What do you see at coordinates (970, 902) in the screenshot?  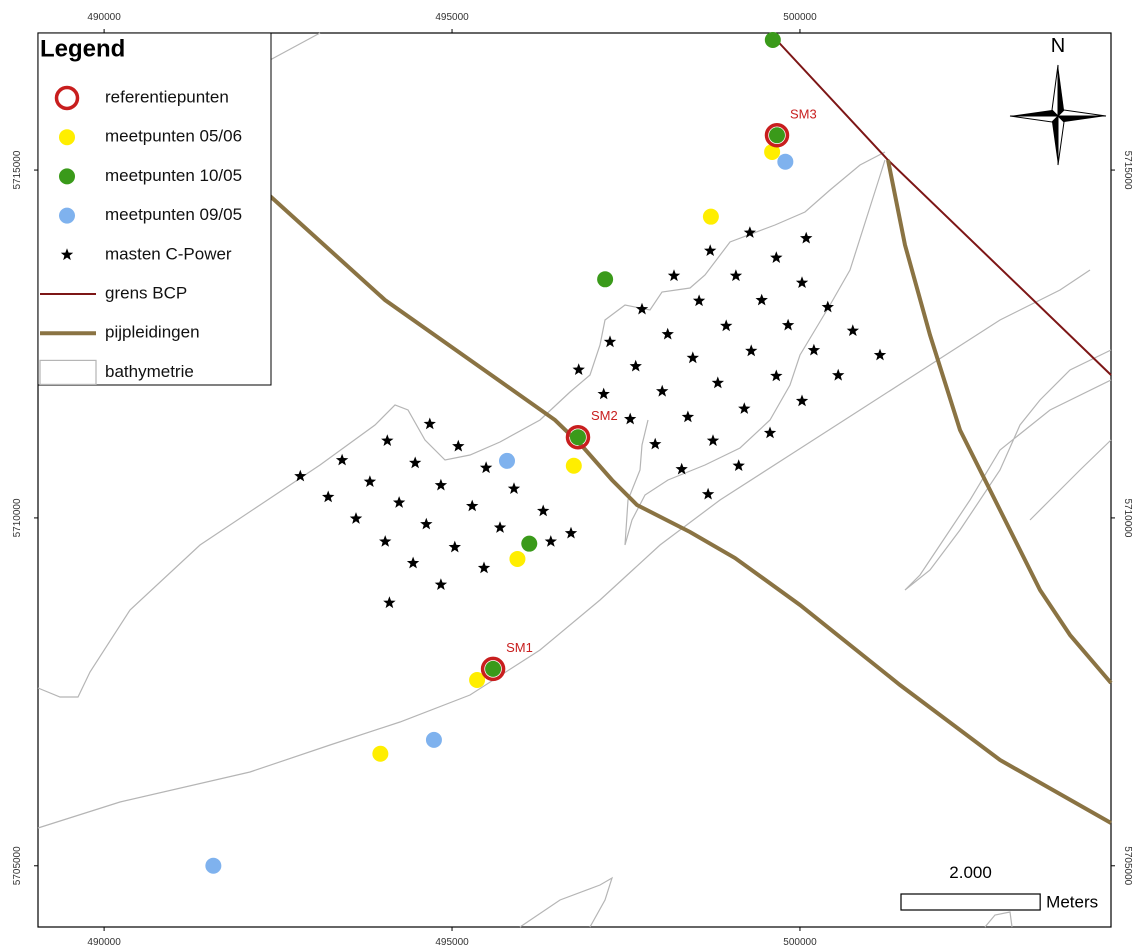 I see `scale-bar-rect` at bounding box center [970, 902].